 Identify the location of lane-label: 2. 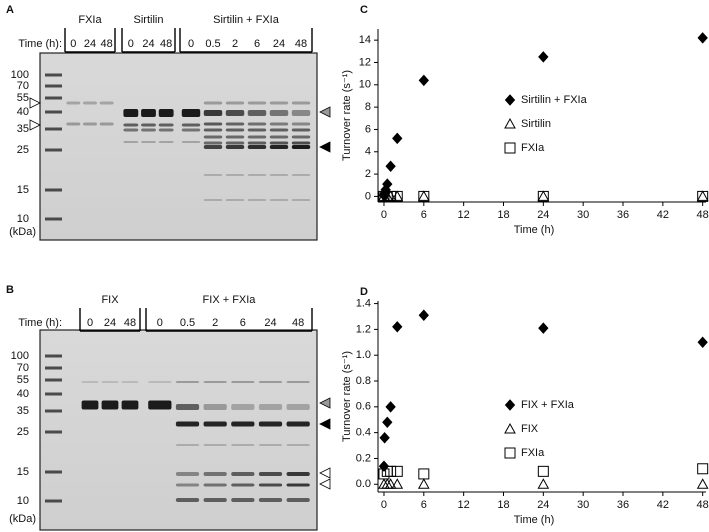
(215, 323).